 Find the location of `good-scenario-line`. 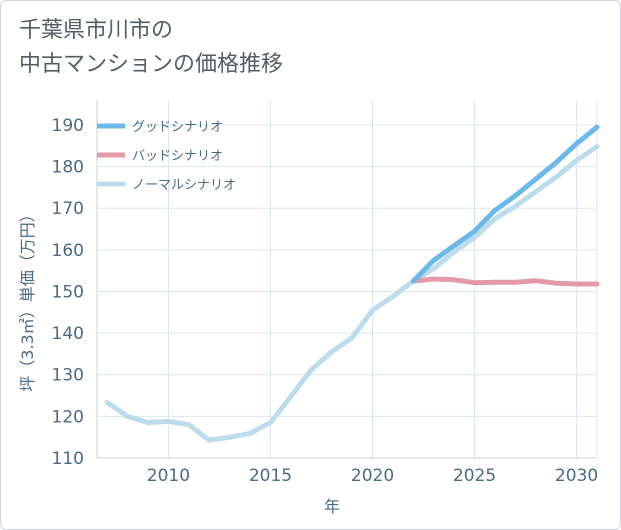

good-scenario-line is located at coordinates (505, 204).